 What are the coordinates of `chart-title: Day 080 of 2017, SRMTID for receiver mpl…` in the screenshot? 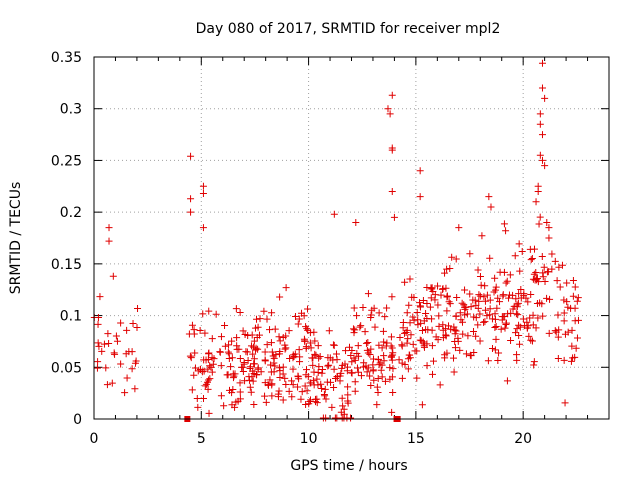 It's located at (348, 29).